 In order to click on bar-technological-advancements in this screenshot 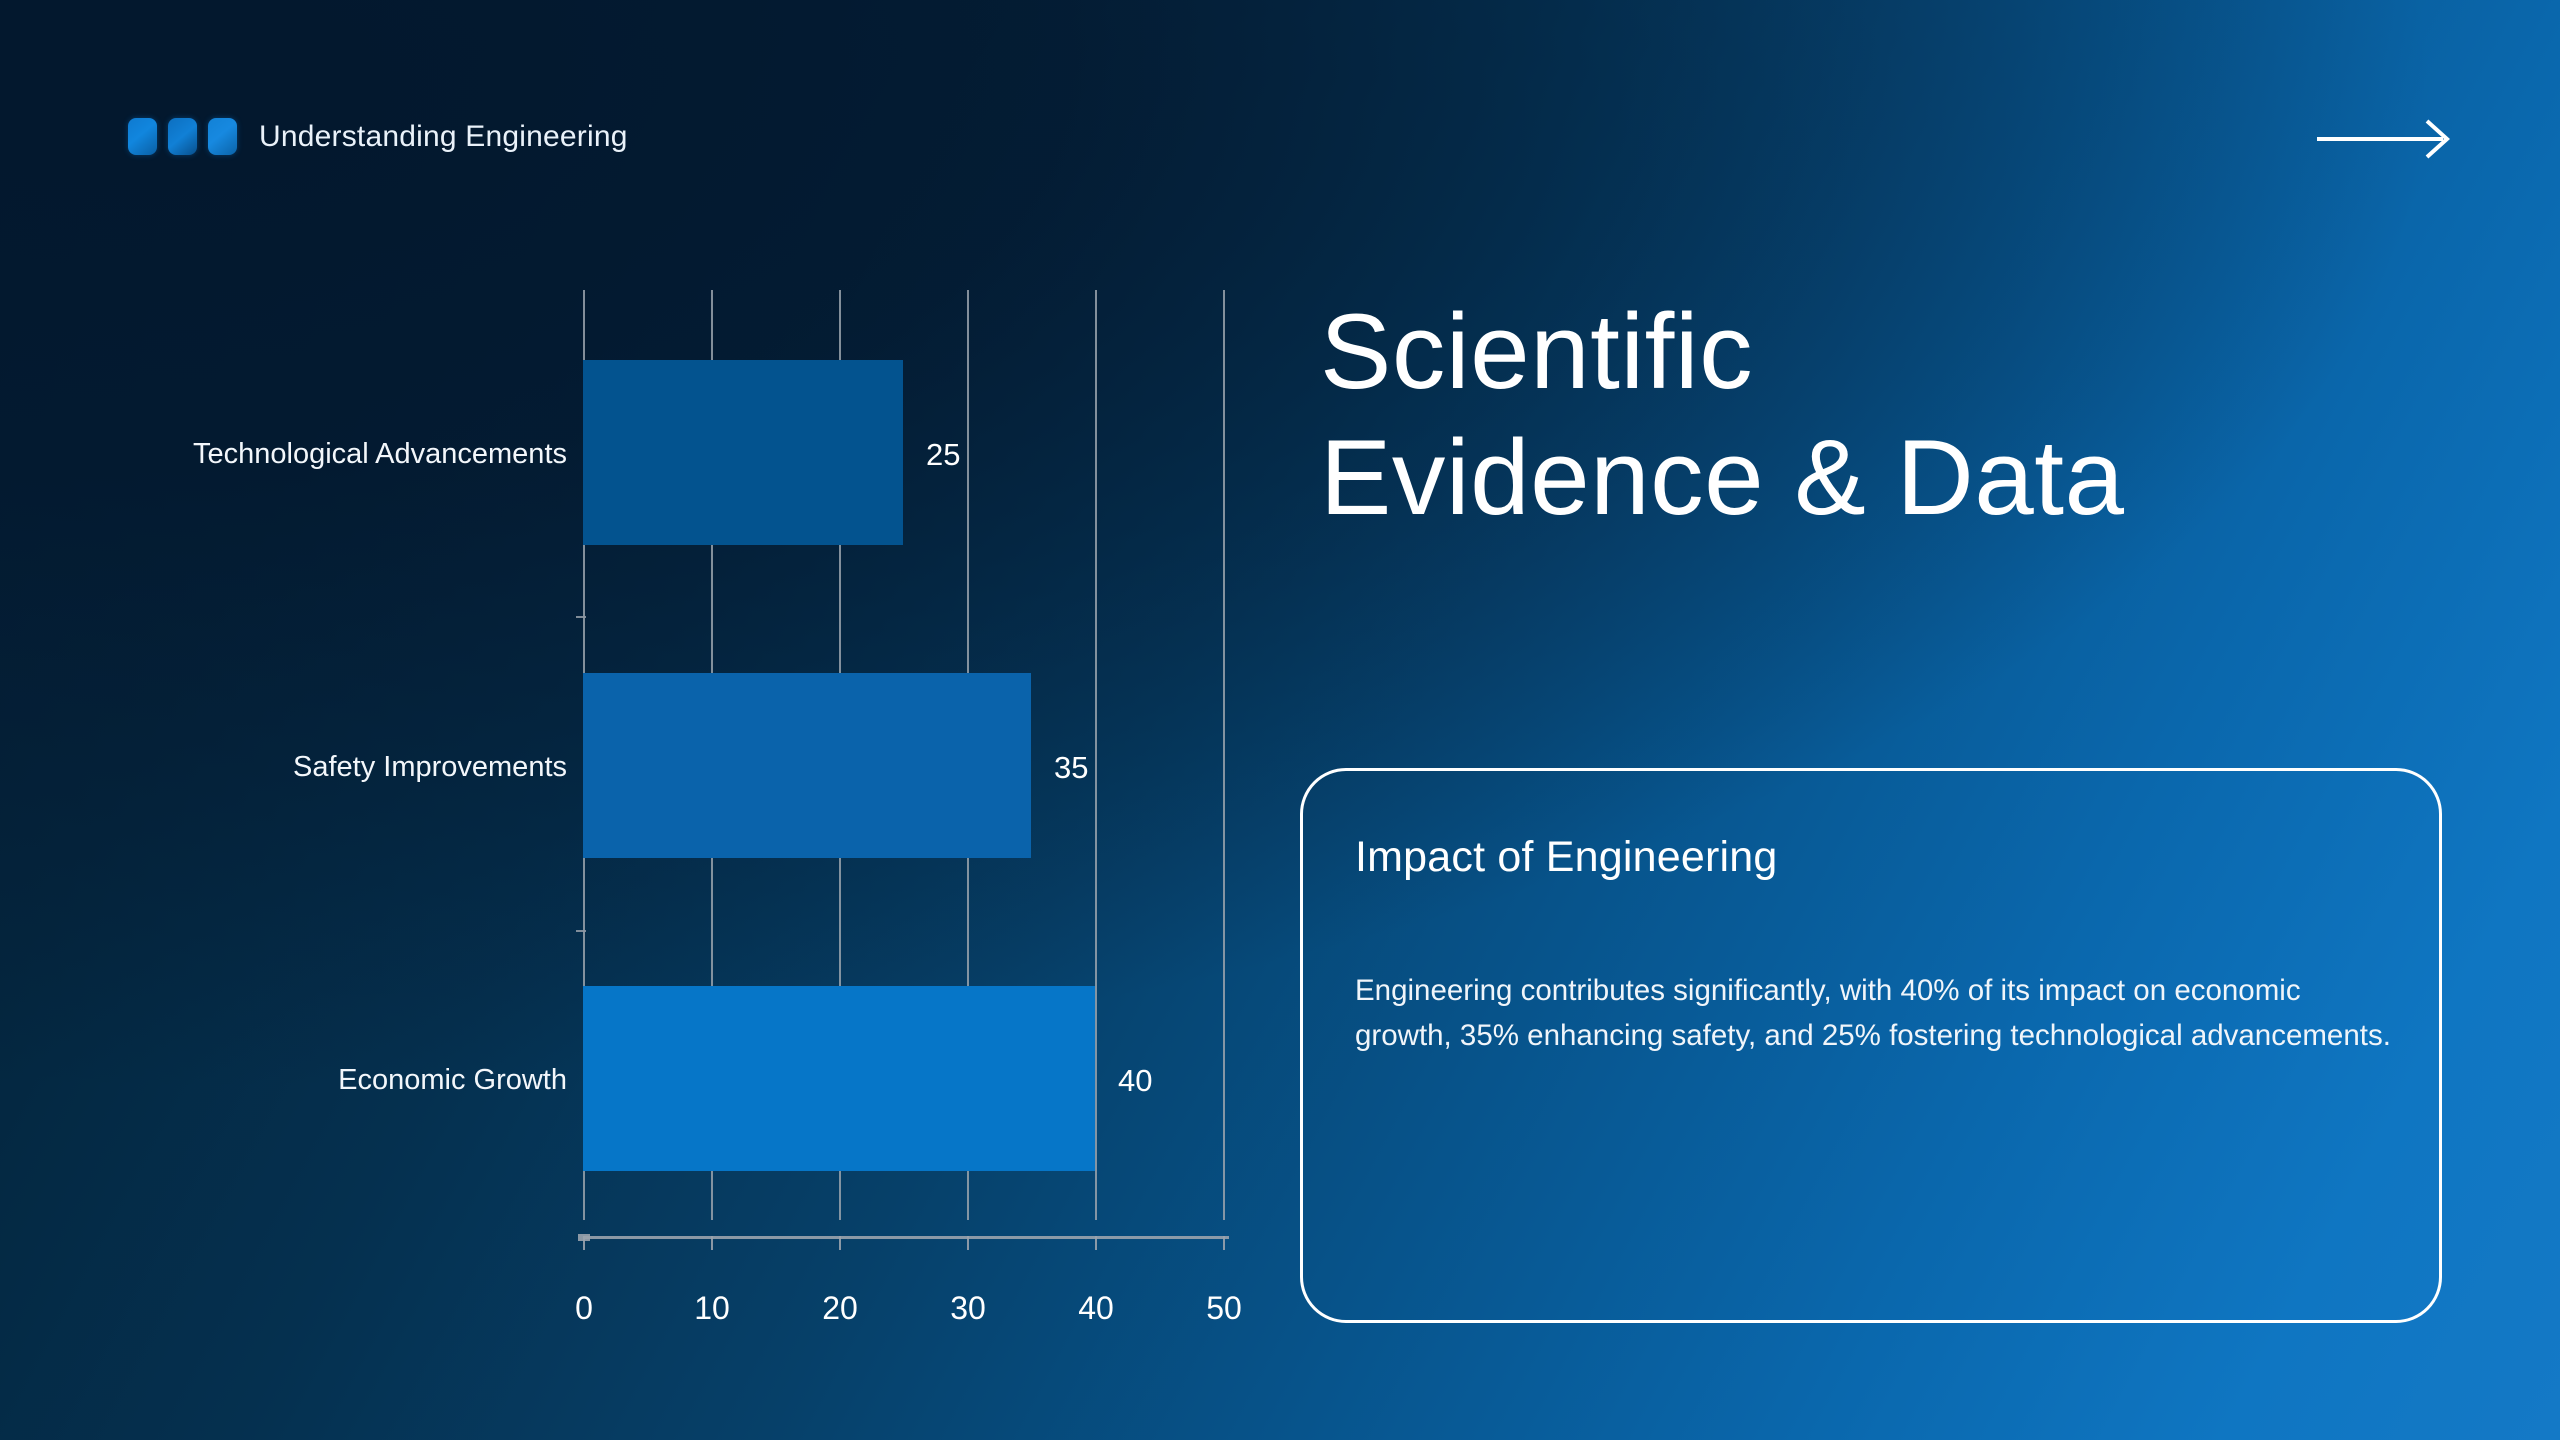, I will do `click(743, 452)`.